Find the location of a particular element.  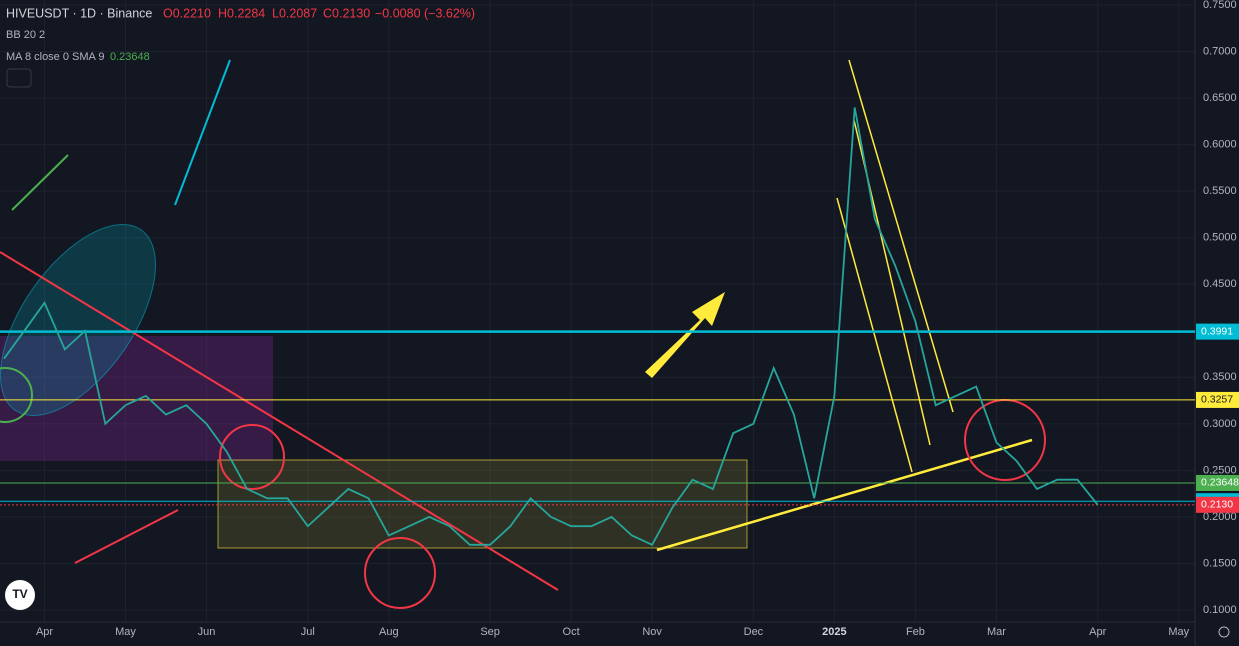

y-tick-label: 0.3000 is located at coordinates (1220, 424).